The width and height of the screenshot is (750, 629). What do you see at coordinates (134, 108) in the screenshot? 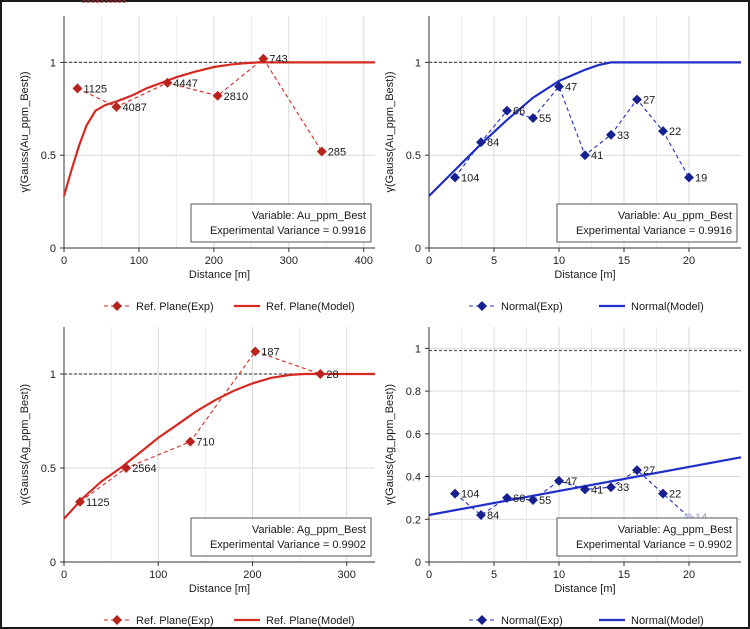
I see `data-label: 4087` at bounding box center [134, 108].